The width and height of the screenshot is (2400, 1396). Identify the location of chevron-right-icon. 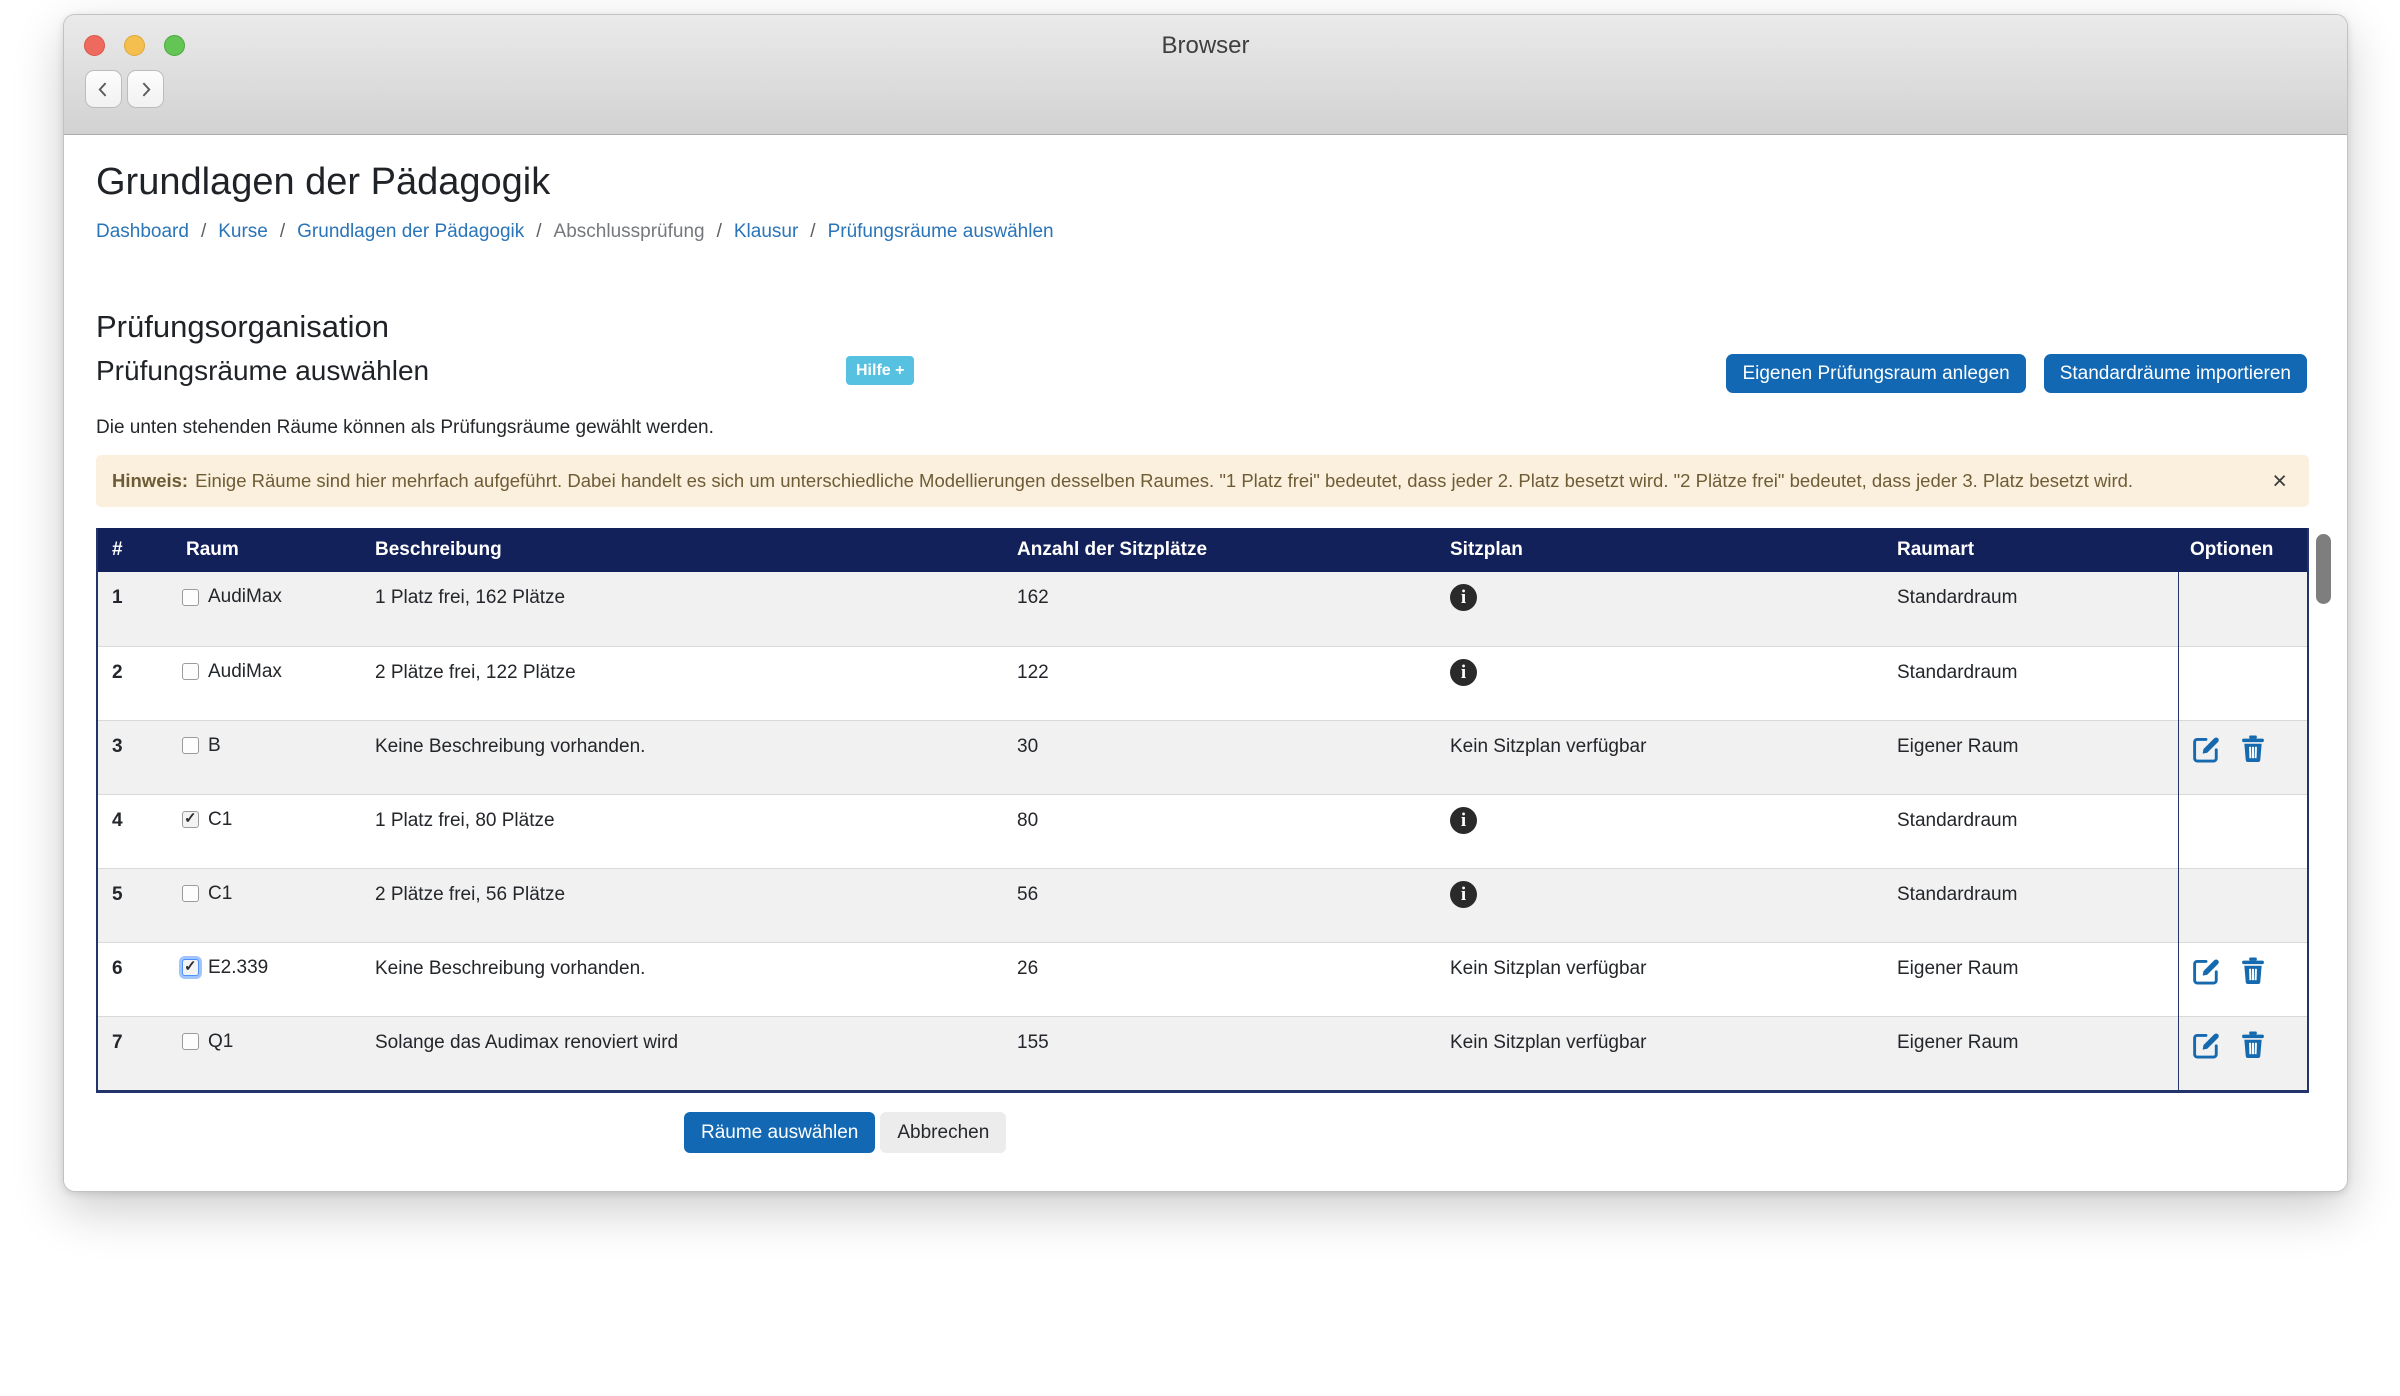
(146, 89).